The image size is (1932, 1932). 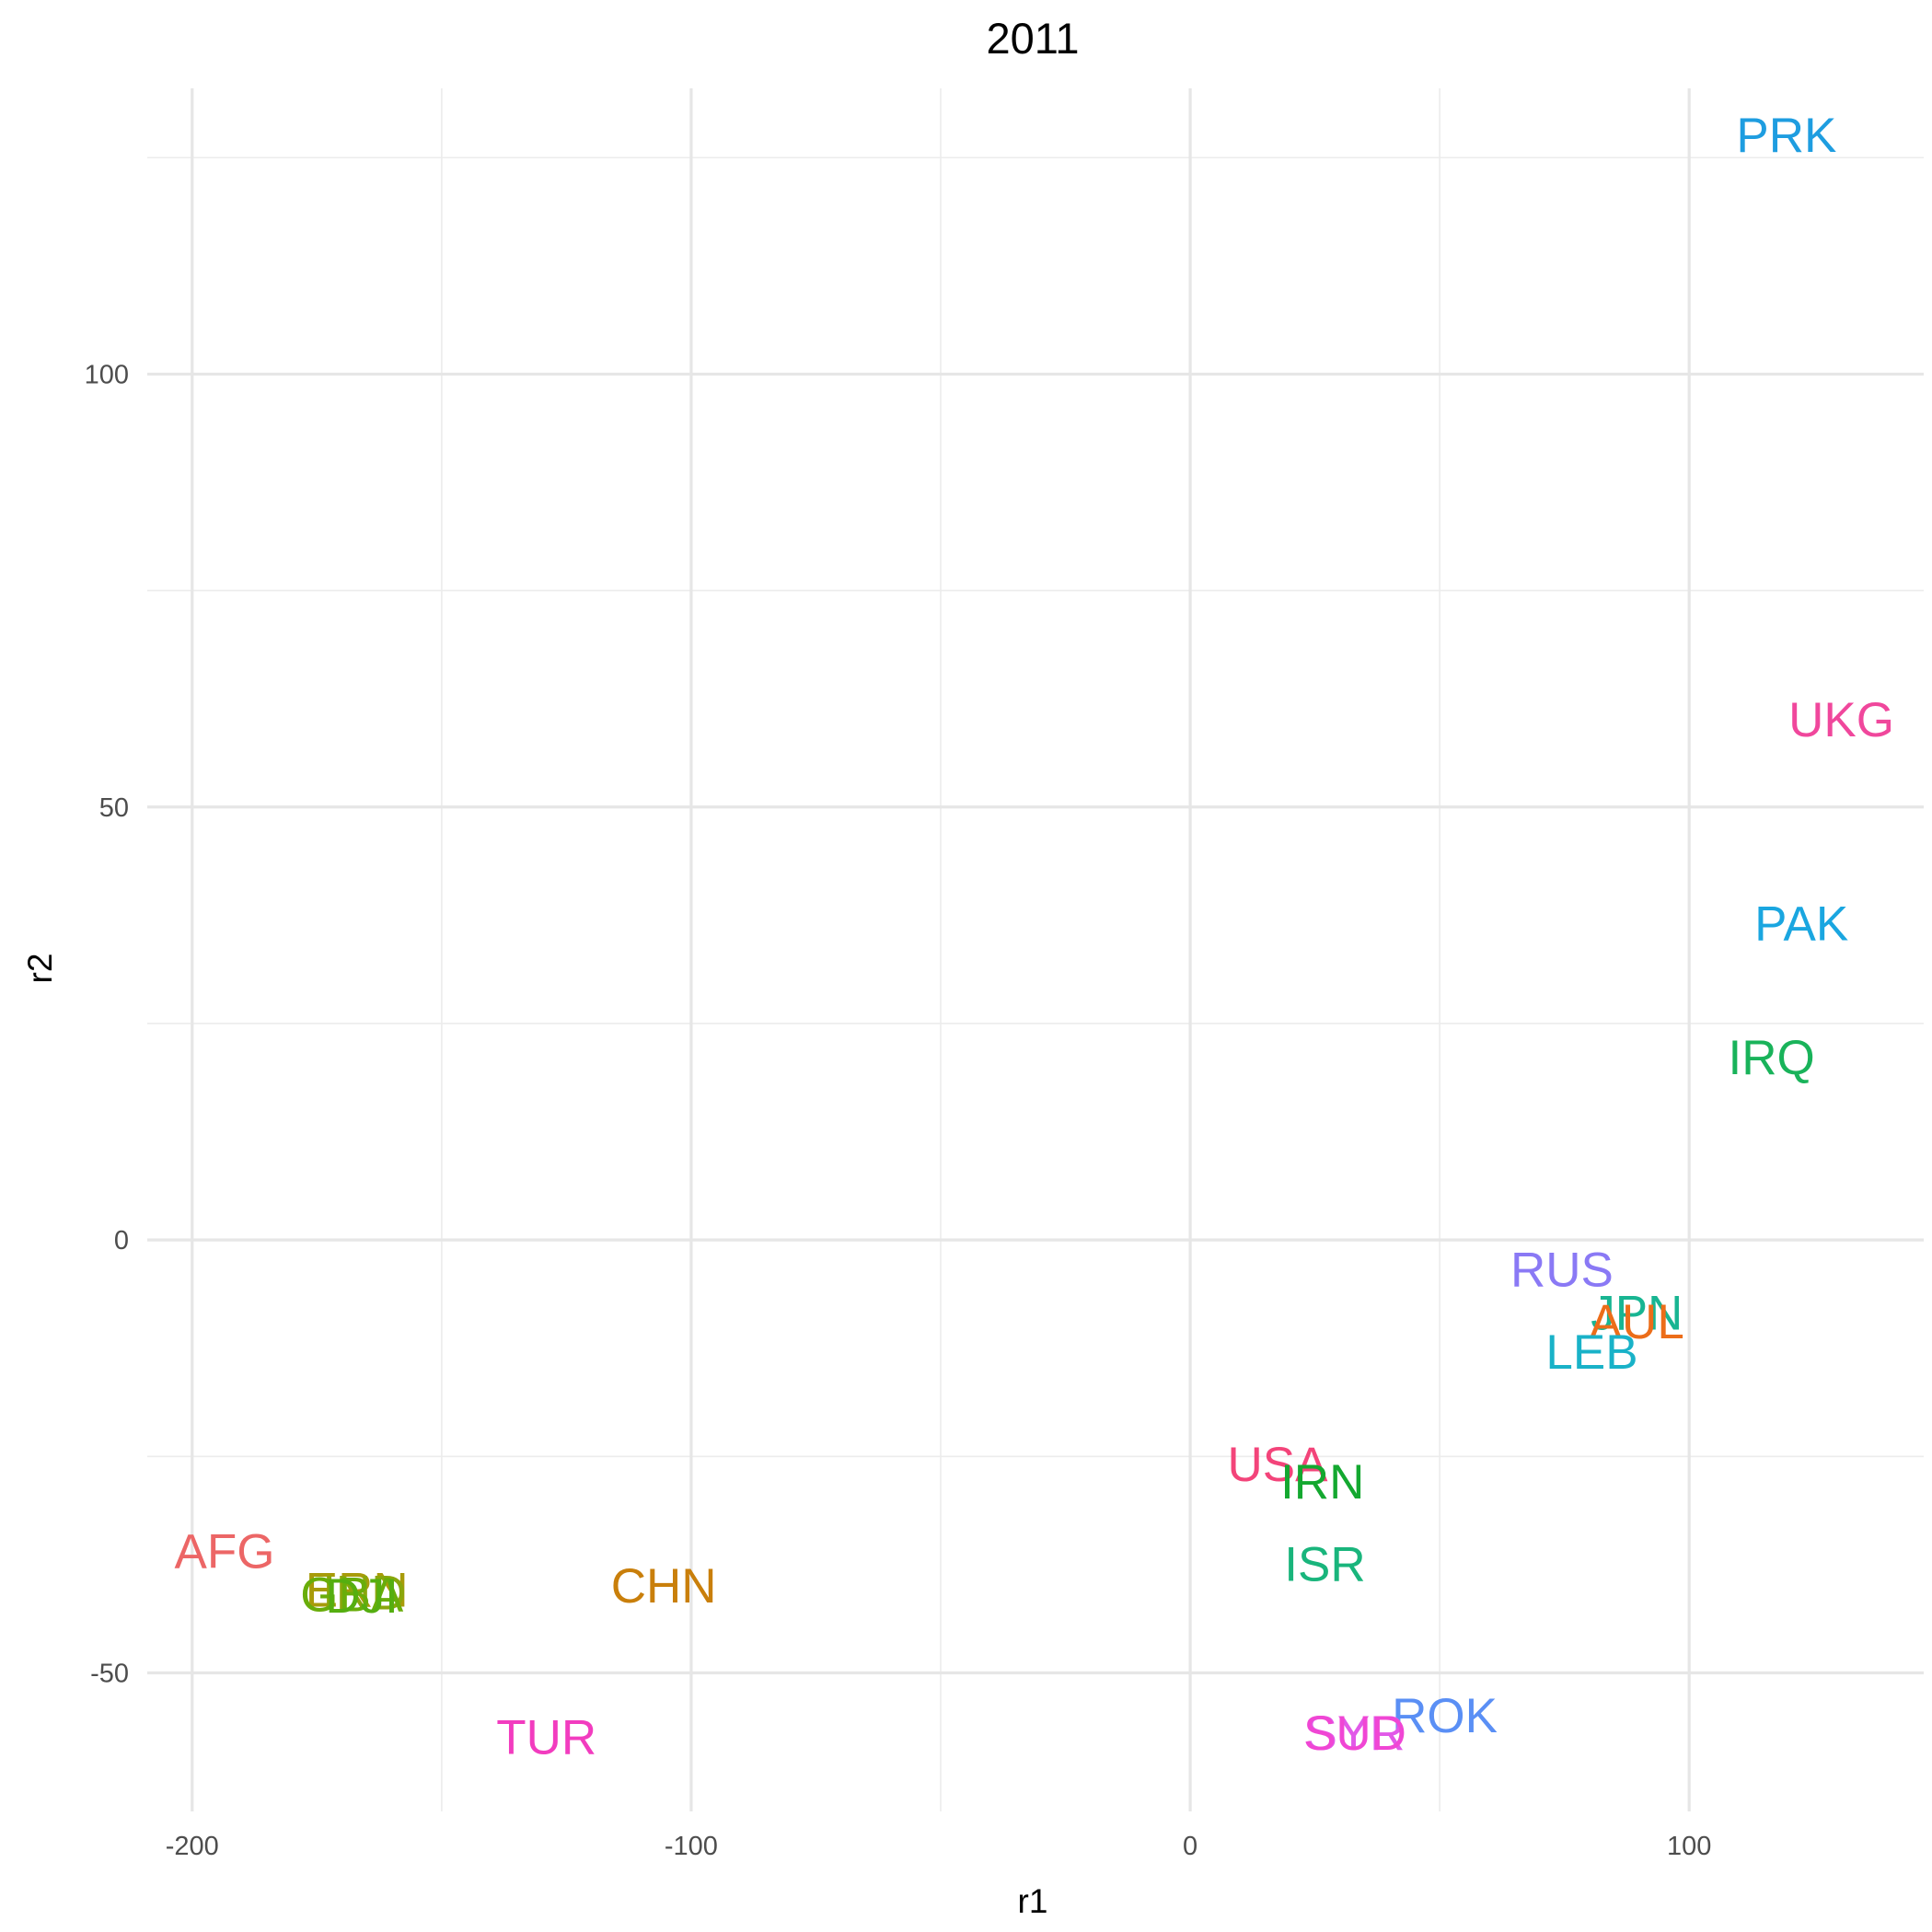 I want to click on point-label-ukg: UKG, so click(x=1841, y=720).